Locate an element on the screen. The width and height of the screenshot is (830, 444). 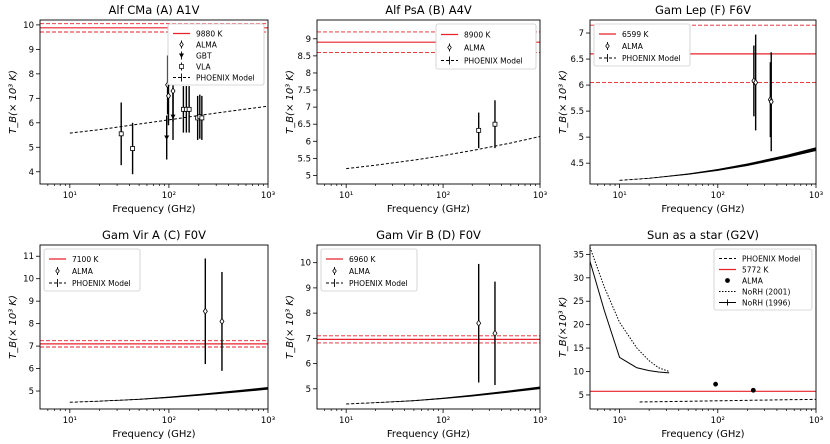
chart-title: Gam Lep (F) F6V is located at coordinates (703, 10).